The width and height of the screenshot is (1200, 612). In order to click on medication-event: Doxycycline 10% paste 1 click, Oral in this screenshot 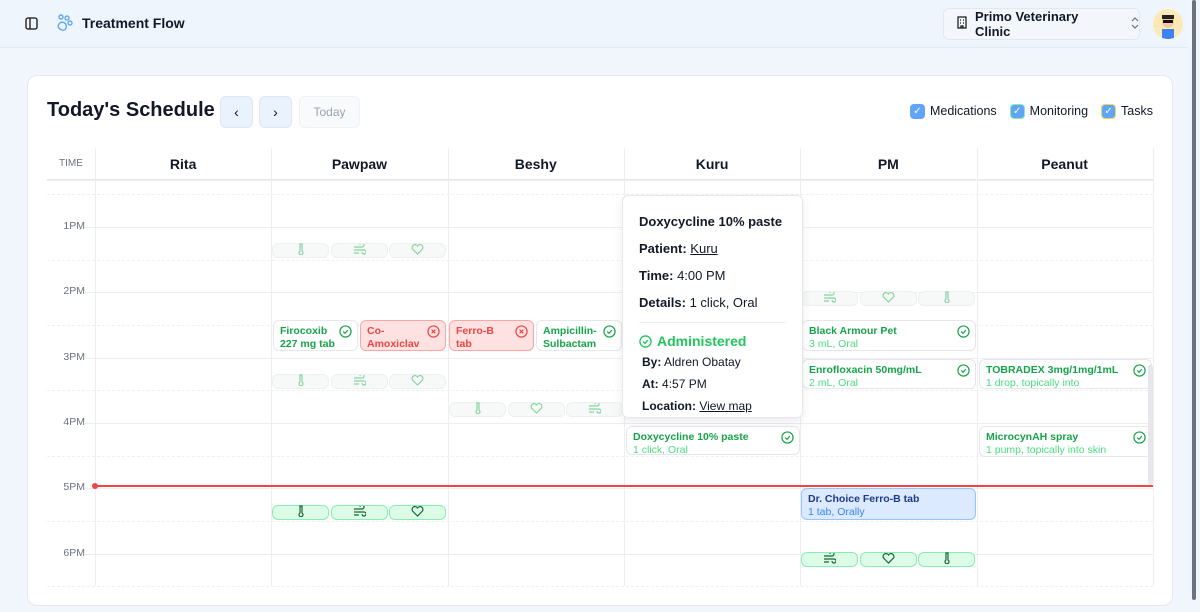, I will do `click(713, 440)`.